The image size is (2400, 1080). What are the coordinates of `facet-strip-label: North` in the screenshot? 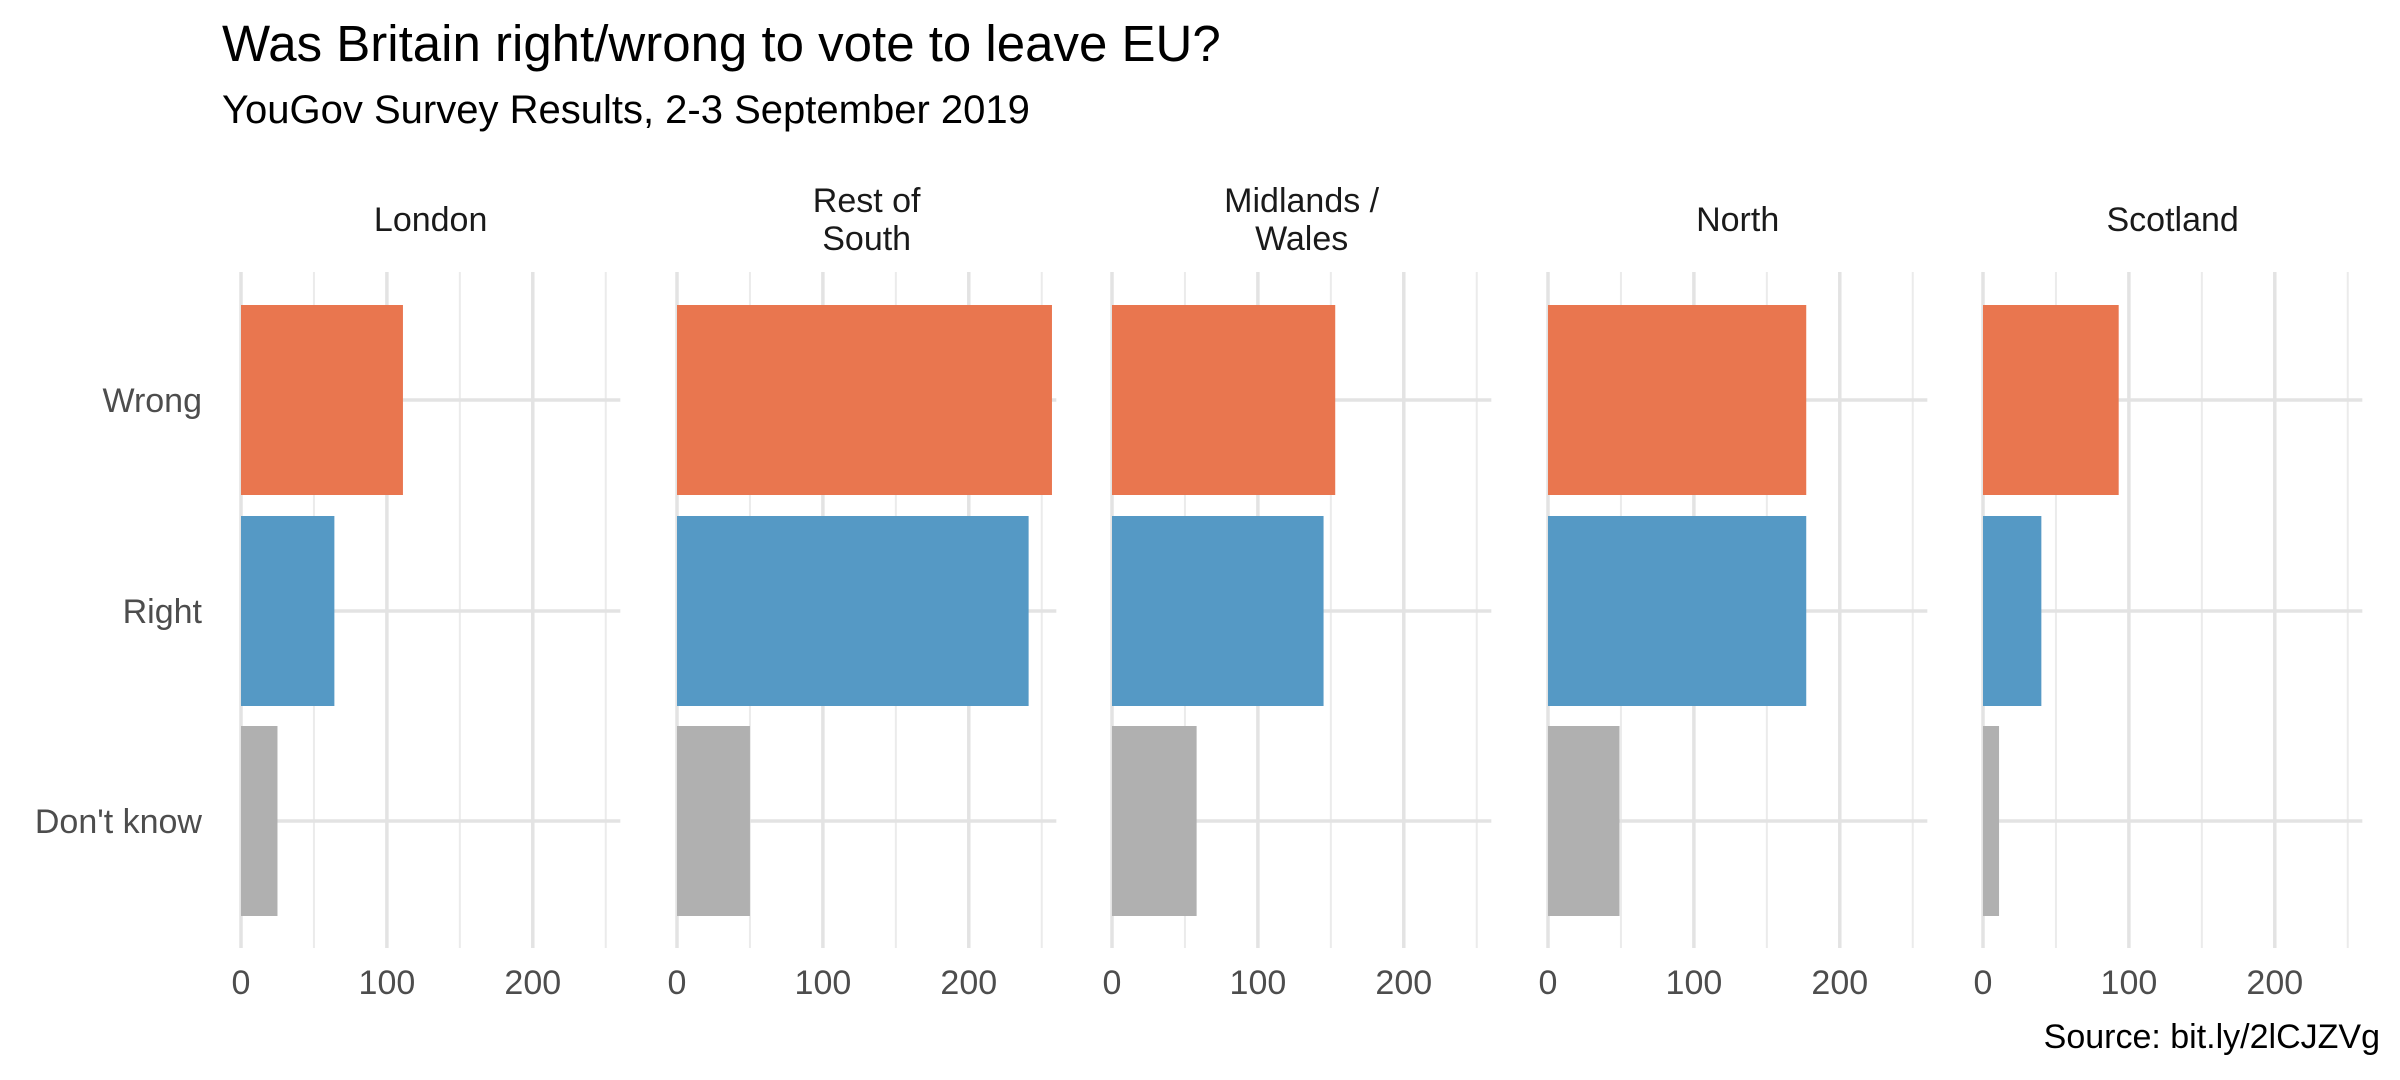 It's located at (1737, 220).